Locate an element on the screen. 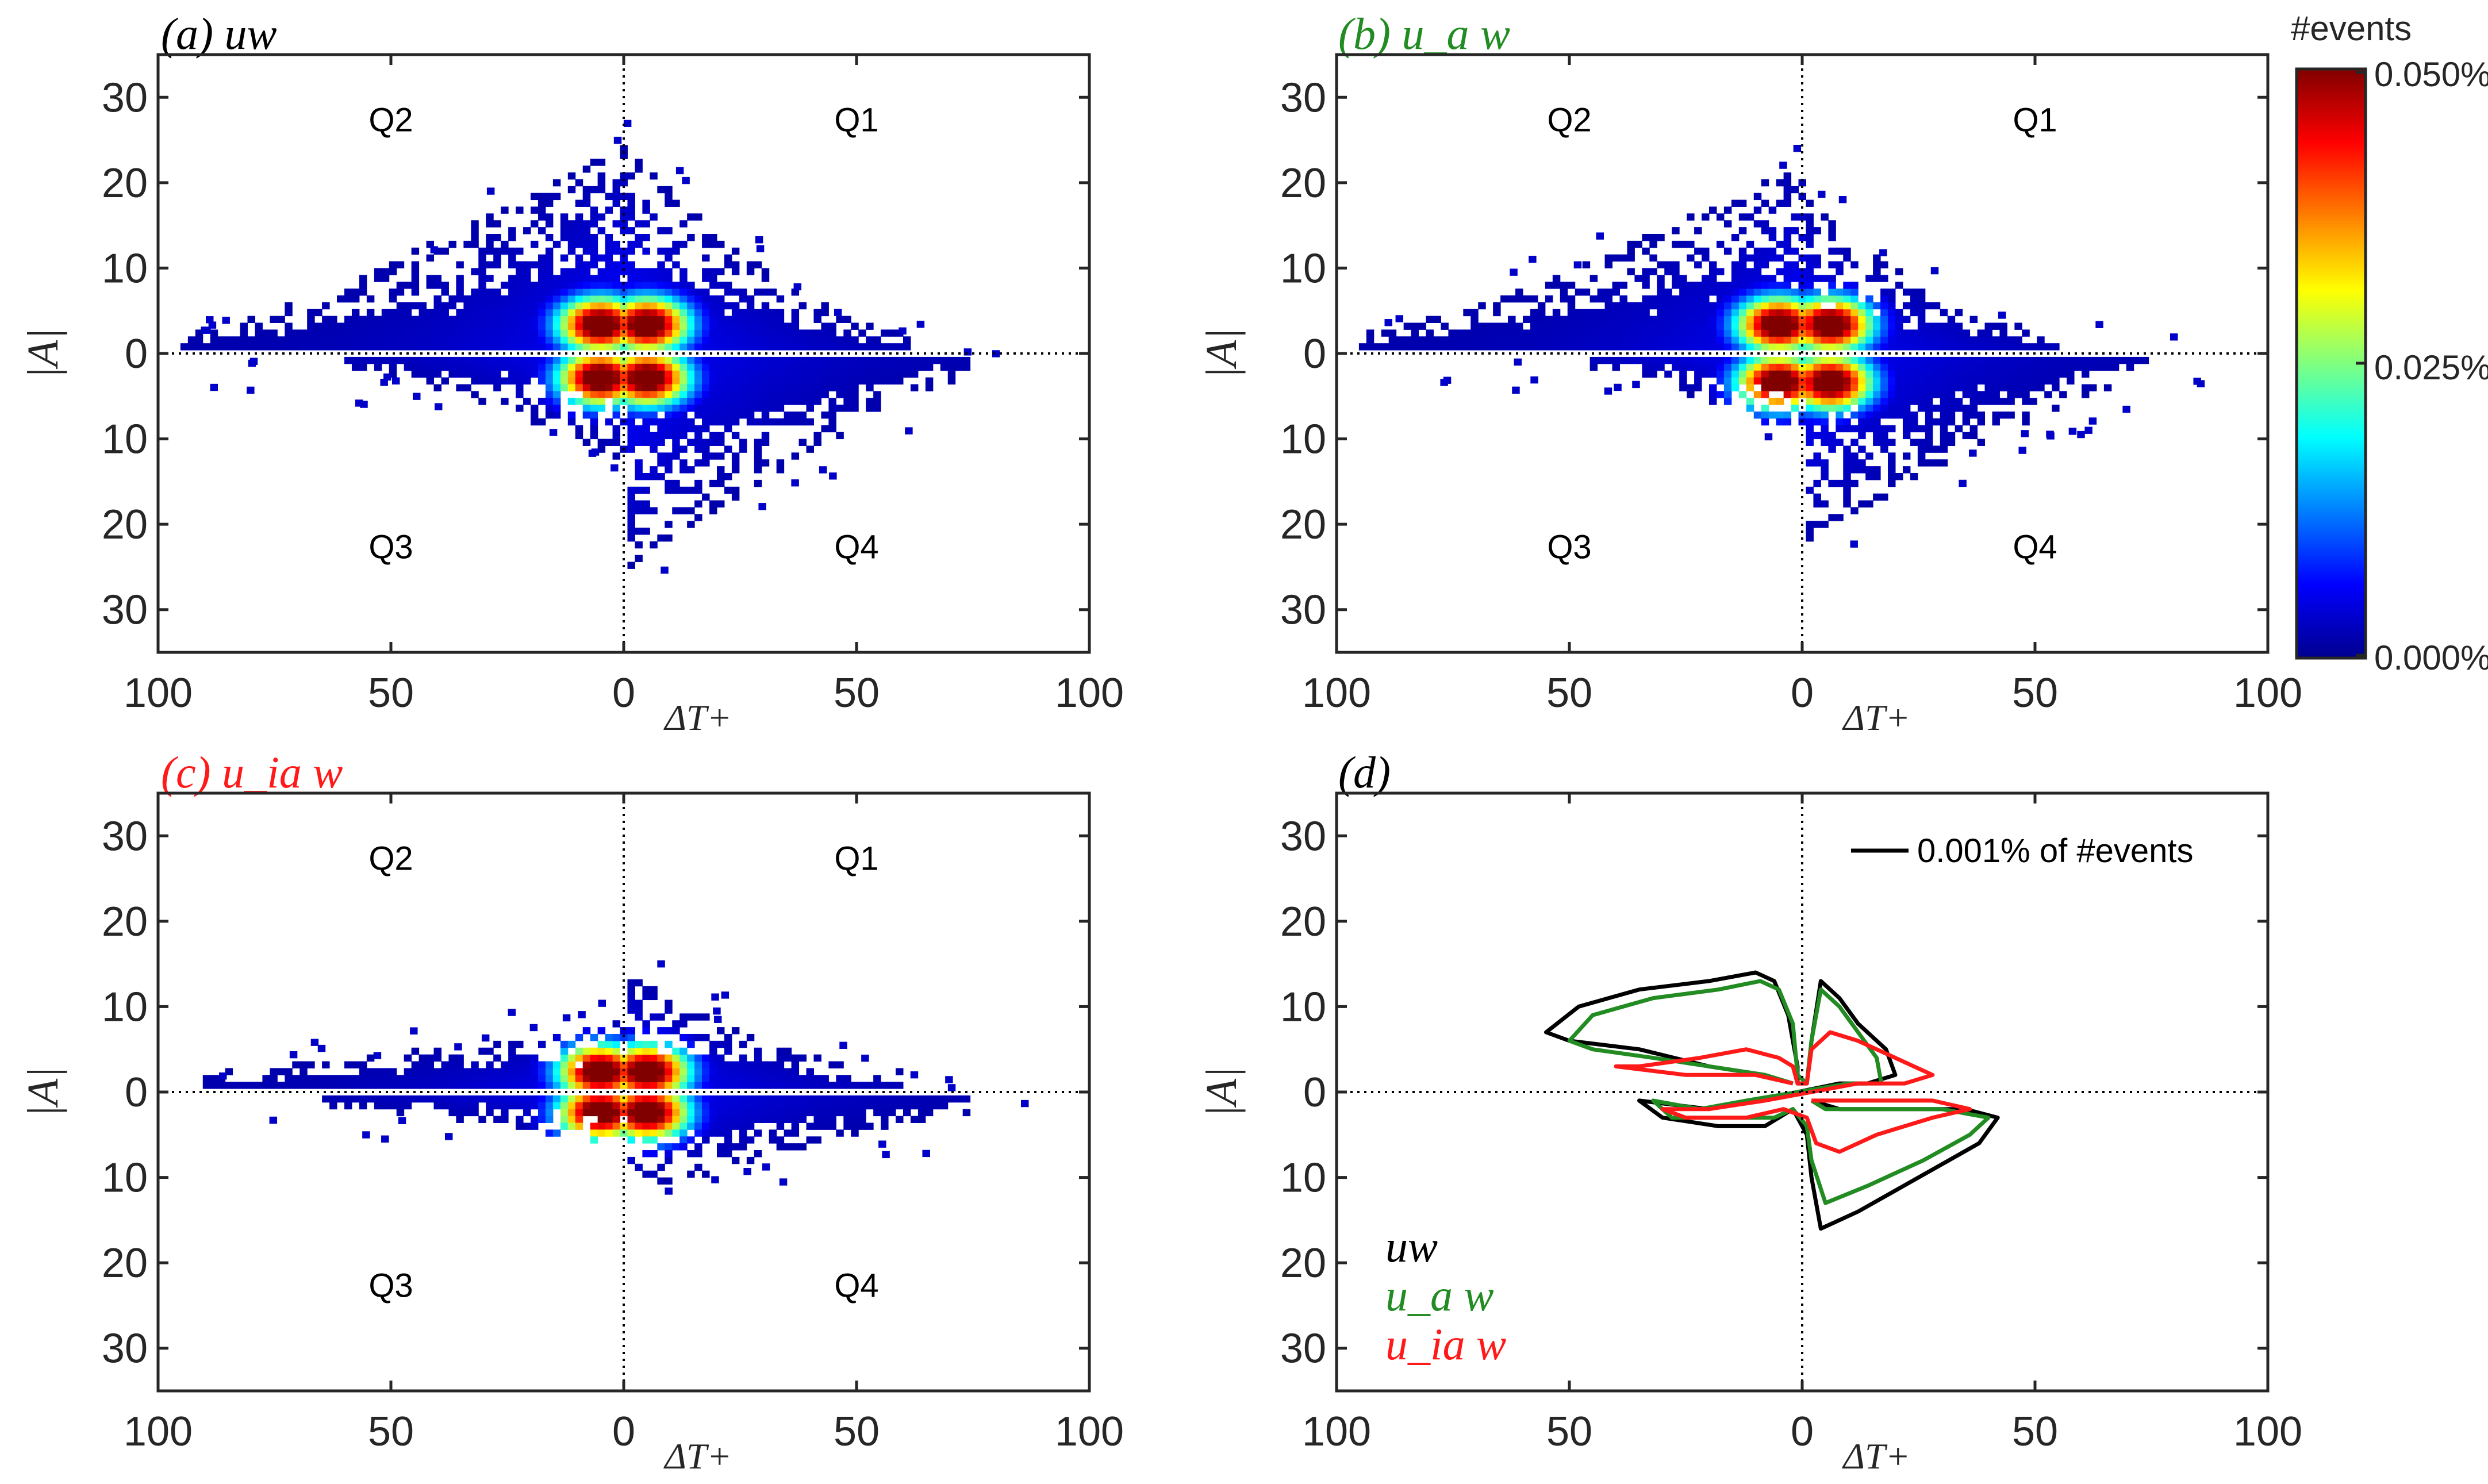 The height and width of the screenshot is (1484, 2488). x-tick-label: 0 is located at coordinates (1802, 1432).